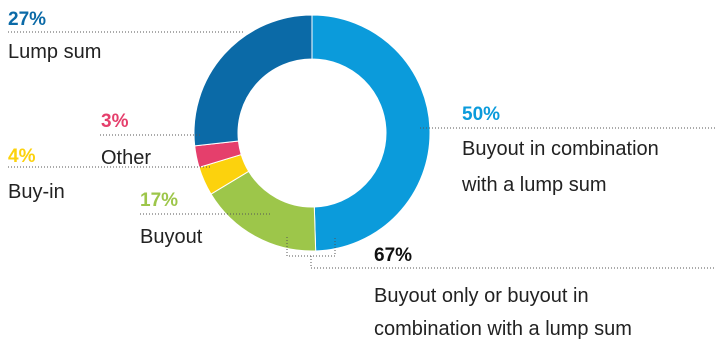 The image size is (721, 343). I want to click on value-label-buyout: 17%, so click(159, 200).